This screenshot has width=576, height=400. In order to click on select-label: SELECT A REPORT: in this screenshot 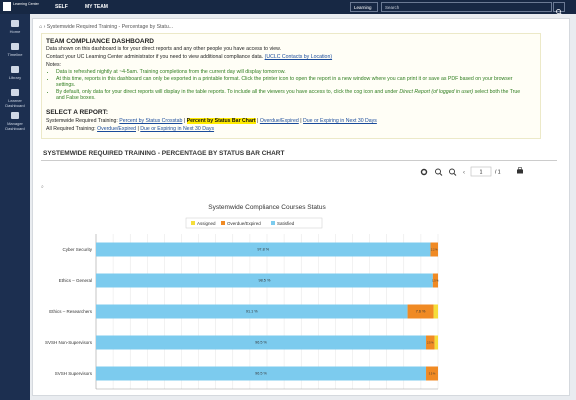, I will do `click(77, 112)`.